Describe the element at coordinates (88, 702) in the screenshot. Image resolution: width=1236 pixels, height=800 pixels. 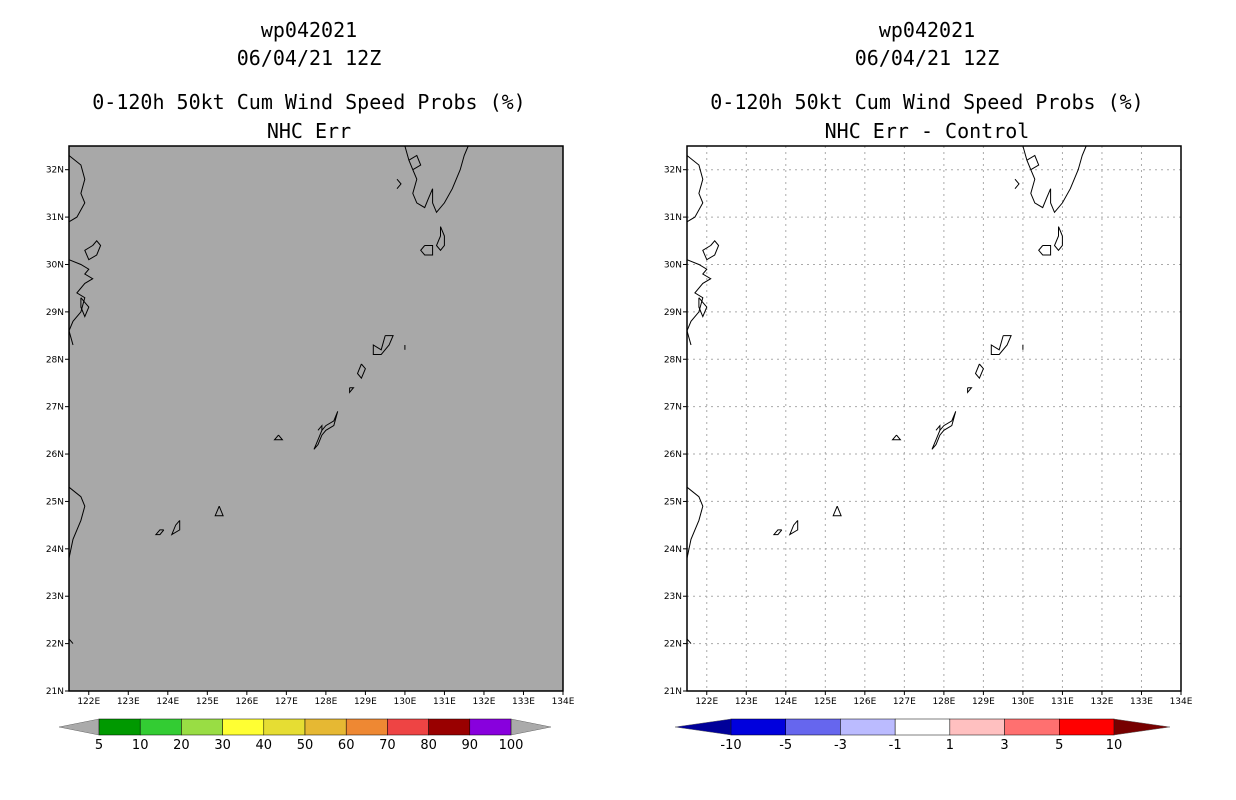
I see `lon-label: 122E` at that location.